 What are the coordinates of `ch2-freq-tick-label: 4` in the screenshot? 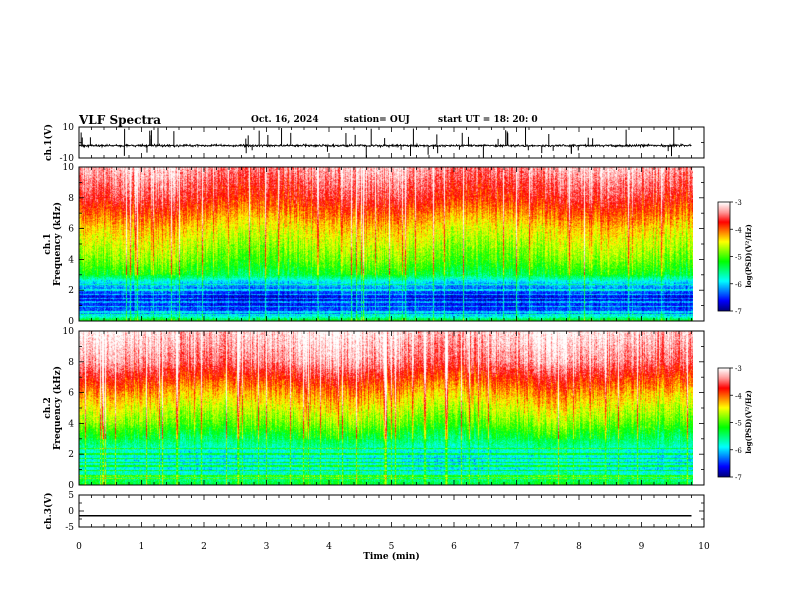 It's located at (71, 424).